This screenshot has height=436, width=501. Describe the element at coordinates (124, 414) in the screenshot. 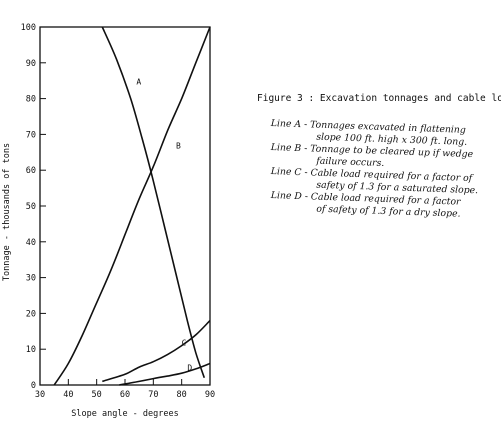

I see `x-axis-label: Slope angle - degrees` at that location.